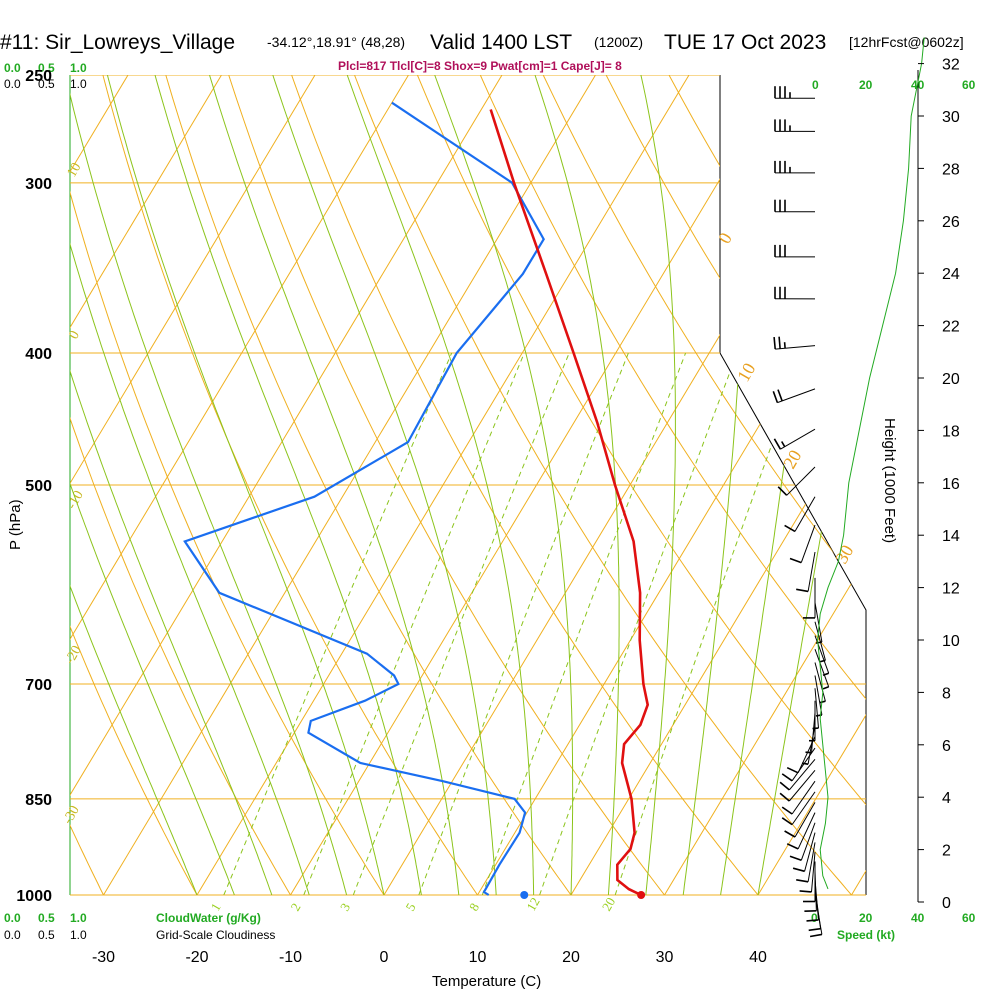 The width and height of the screenshot is (1000, 1000). Describe the element at coordinates (46, 935) in the screenshot. I see `cloud-scale-bottom-black-1: 0.5` at that location.